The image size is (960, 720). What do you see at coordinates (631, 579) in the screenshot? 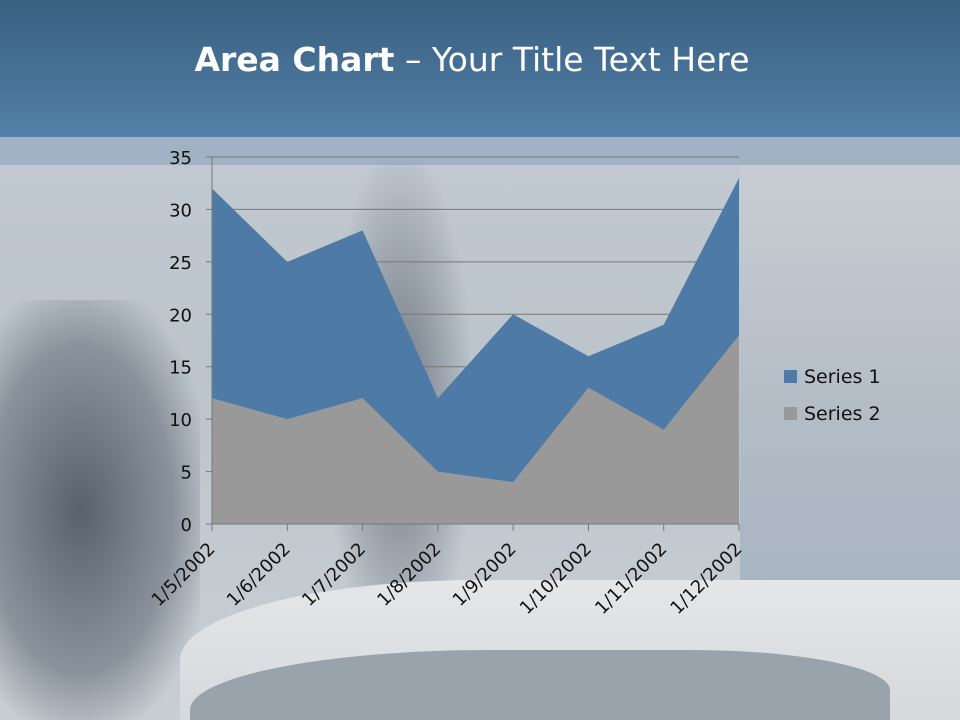
I see `x-tick-label: 1/11/2002` at bounding box center [631, 579].